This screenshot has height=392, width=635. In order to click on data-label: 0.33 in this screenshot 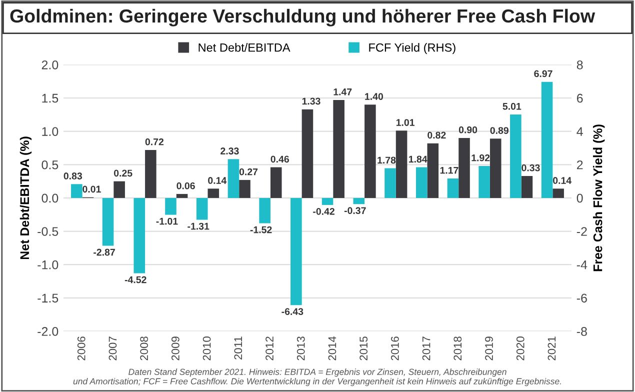, I will do `click(531, 168)`.